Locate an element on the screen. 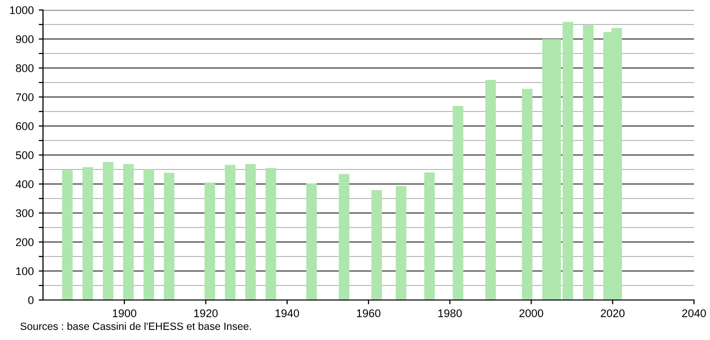 The width and height of the screenshot is (710, 340). y-tick-label: 500 is located at coordinates (25, 155).